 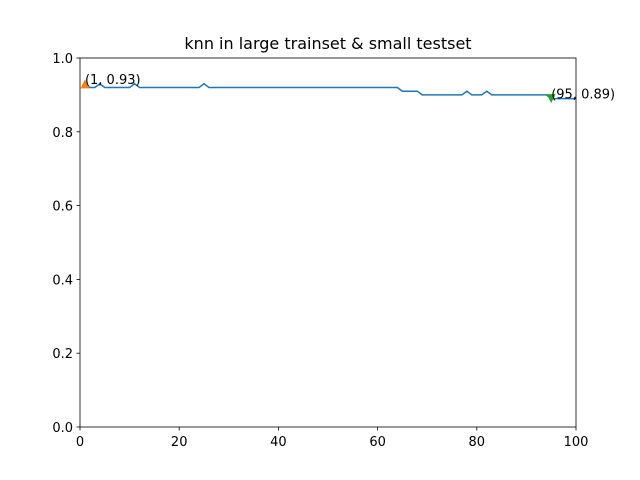 What do you see at coordinates (477, 442) in the screenshot?
I see `x-tick-label: 80` at bounding box center [477, 442].